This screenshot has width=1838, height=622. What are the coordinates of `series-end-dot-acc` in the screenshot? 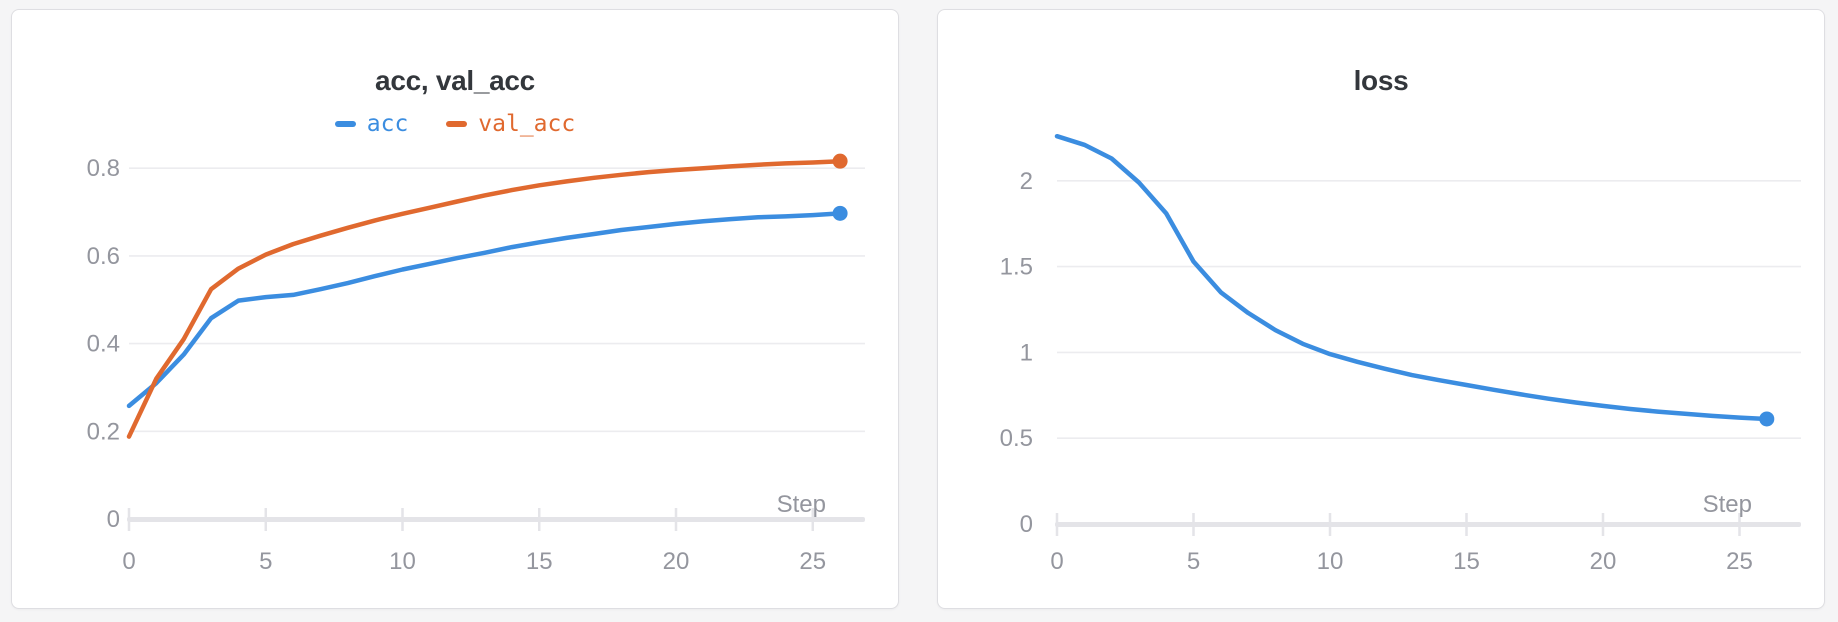 It's located at (840, 213).